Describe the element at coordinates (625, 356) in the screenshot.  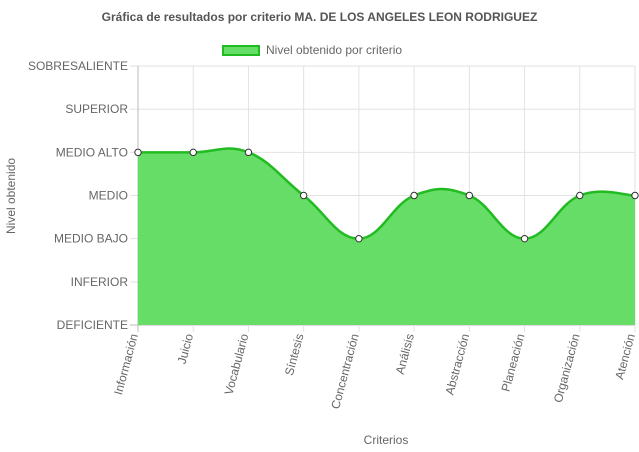
I see `x-tick-label: Atención` at that location.